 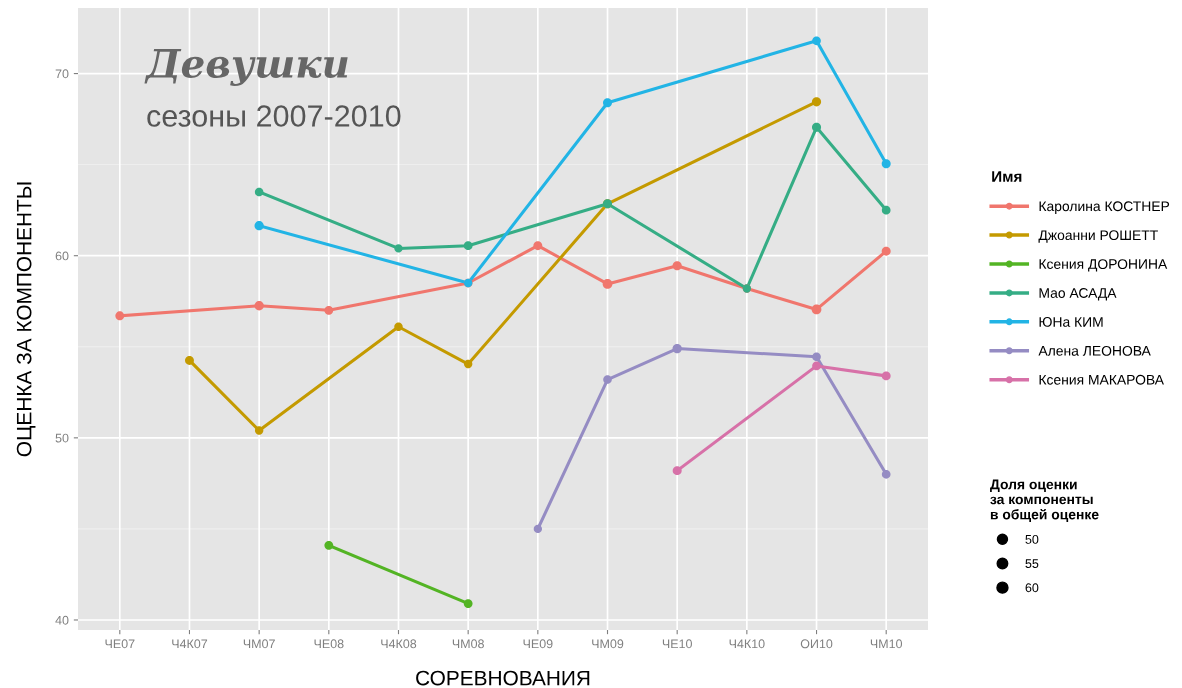 What do you see at coordinates (468, 644) in the screenshot?
I see `x-tick-label: ЧМ08` at bounding box center [468, 644].